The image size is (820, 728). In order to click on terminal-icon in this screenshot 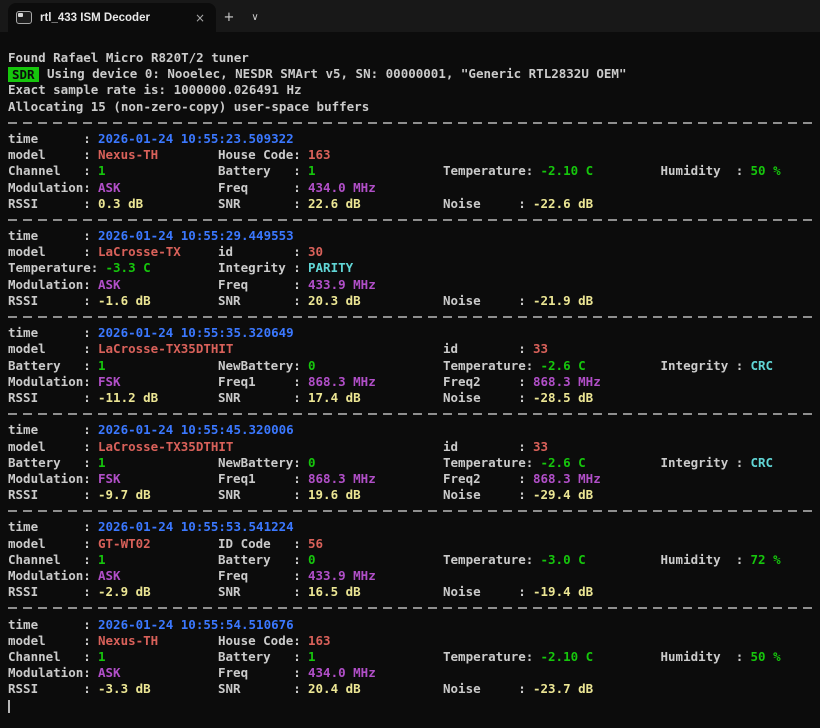, I will do `click(24, 17)`.